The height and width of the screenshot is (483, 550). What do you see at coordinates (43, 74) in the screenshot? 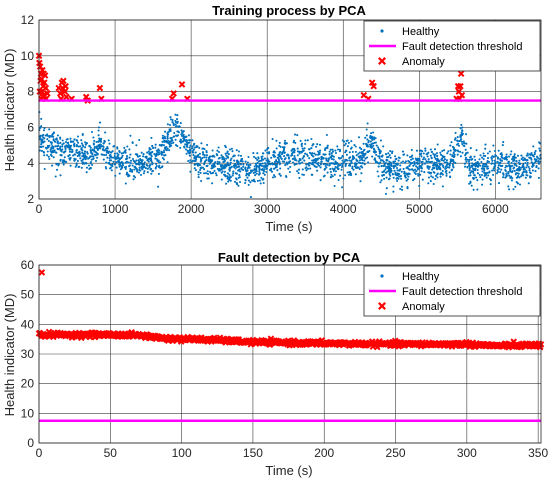
I see `anomaly-marker-stroke` at bounding box center [43, 74].